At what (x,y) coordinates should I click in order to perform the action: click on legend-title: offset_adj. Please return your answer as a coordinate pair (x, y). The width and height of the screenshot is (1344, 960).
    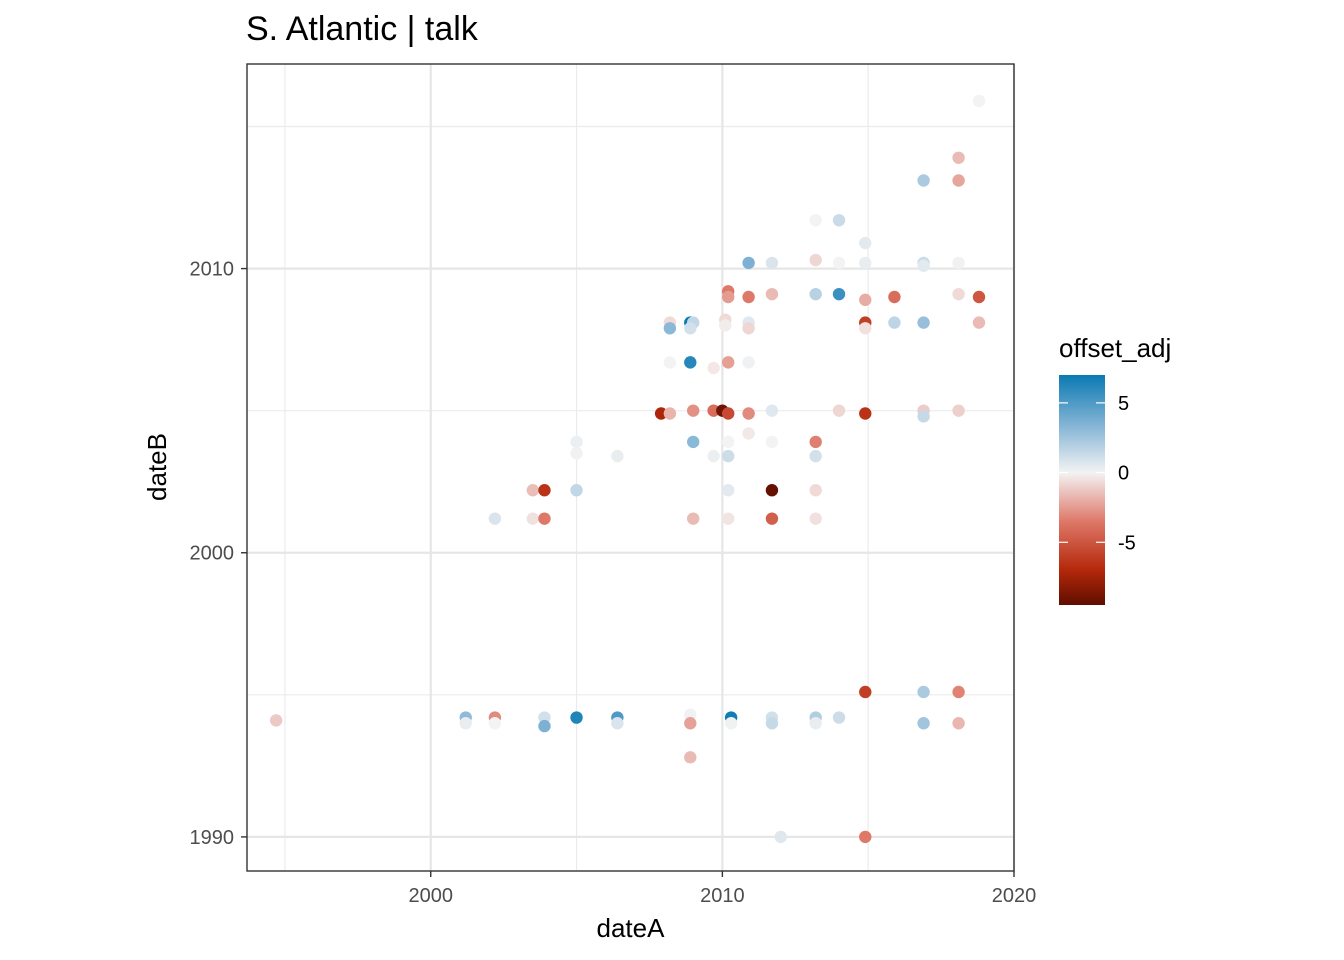
    Looking at the image, I should click on (1115, 348).